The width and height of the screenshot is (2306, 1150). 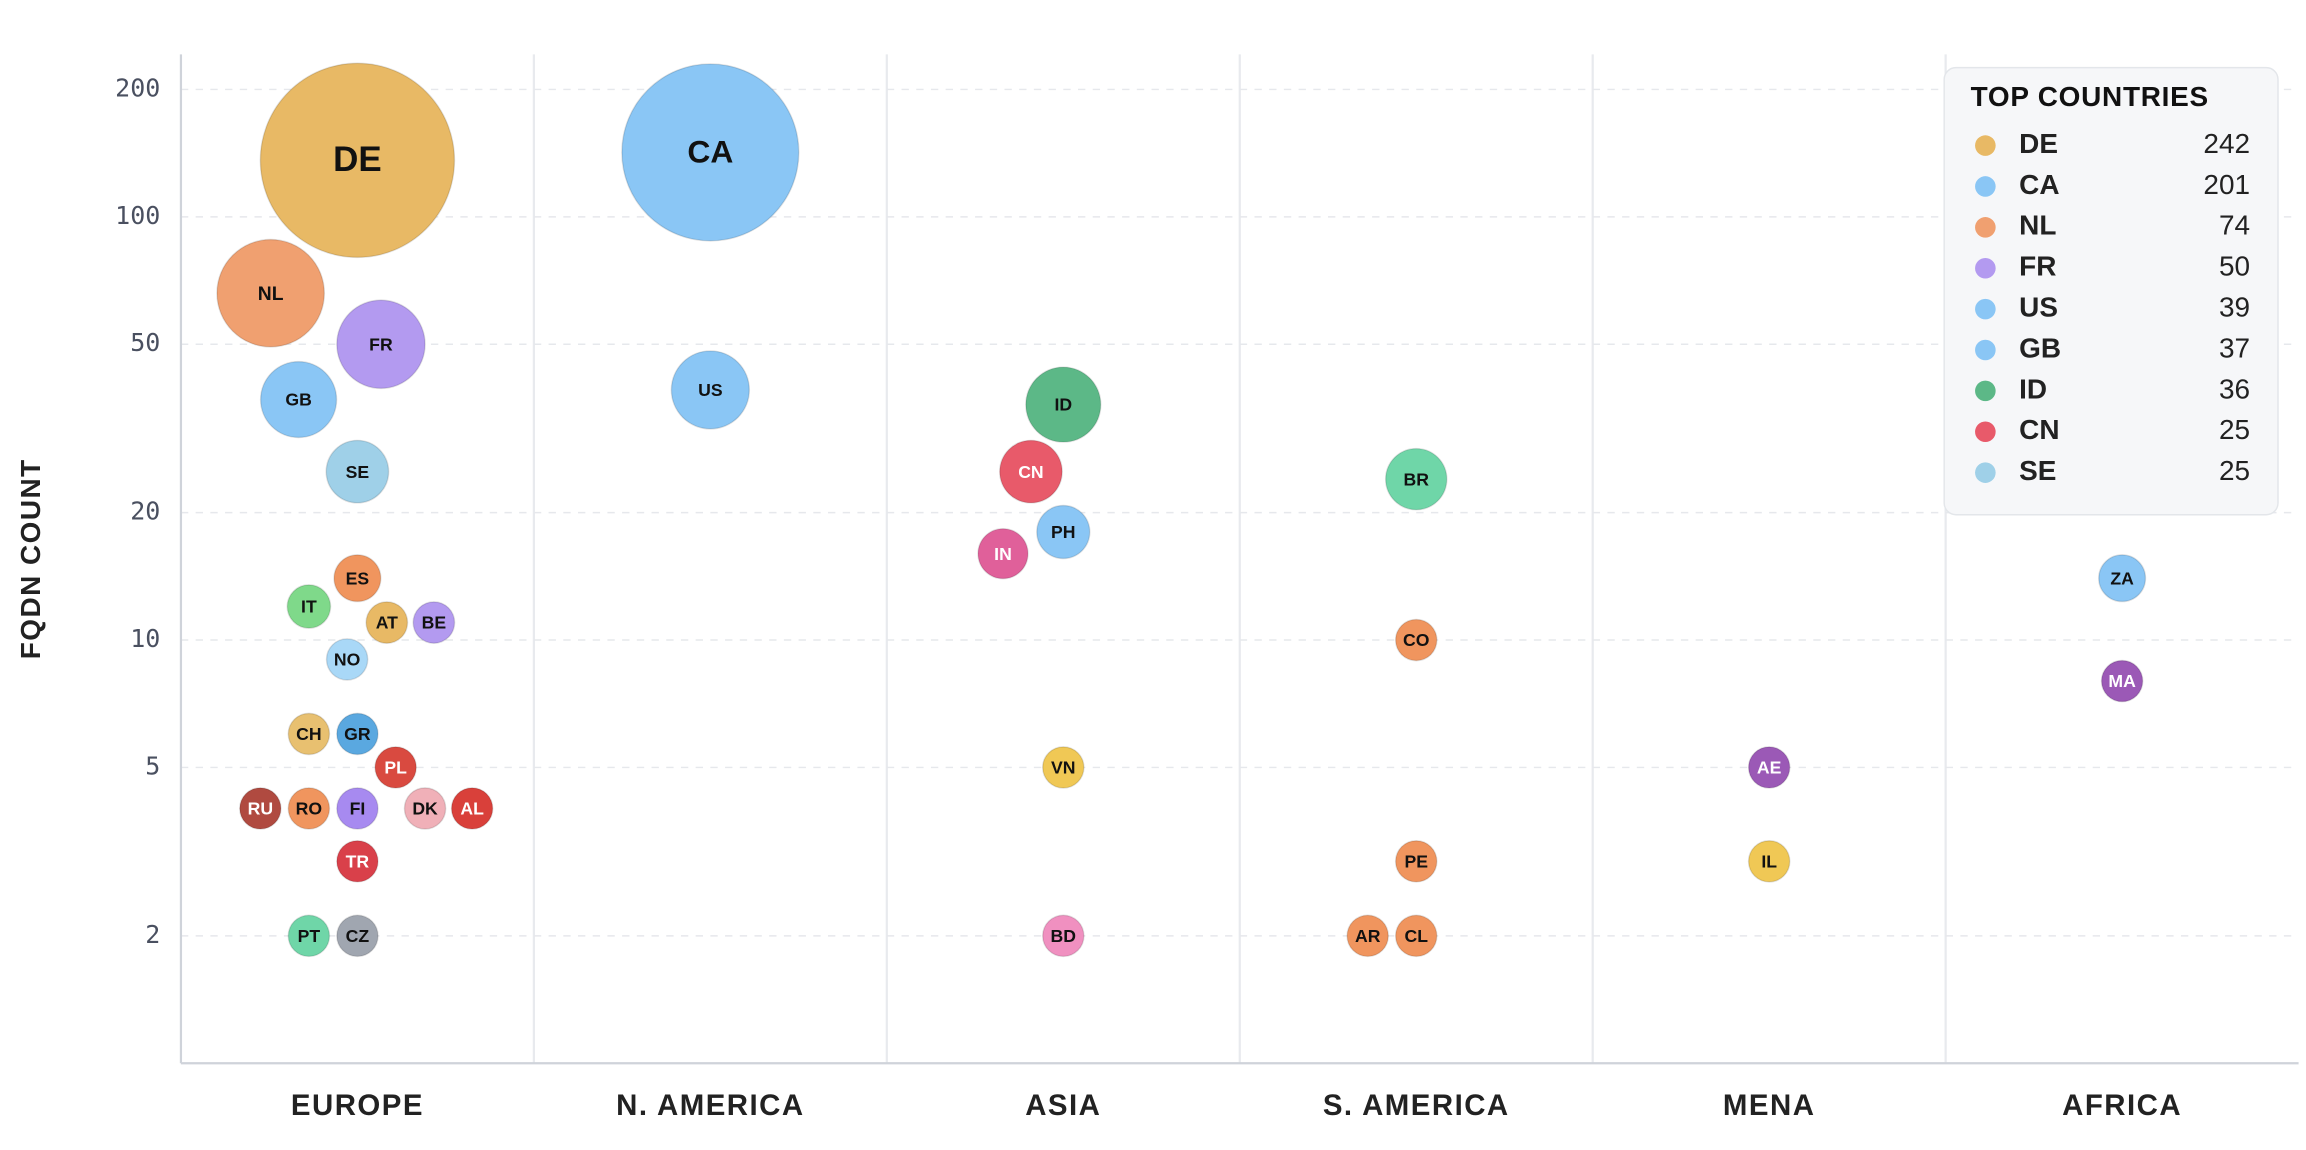 I want to click on bubble-label: MA, so click(x=2122, y=681).